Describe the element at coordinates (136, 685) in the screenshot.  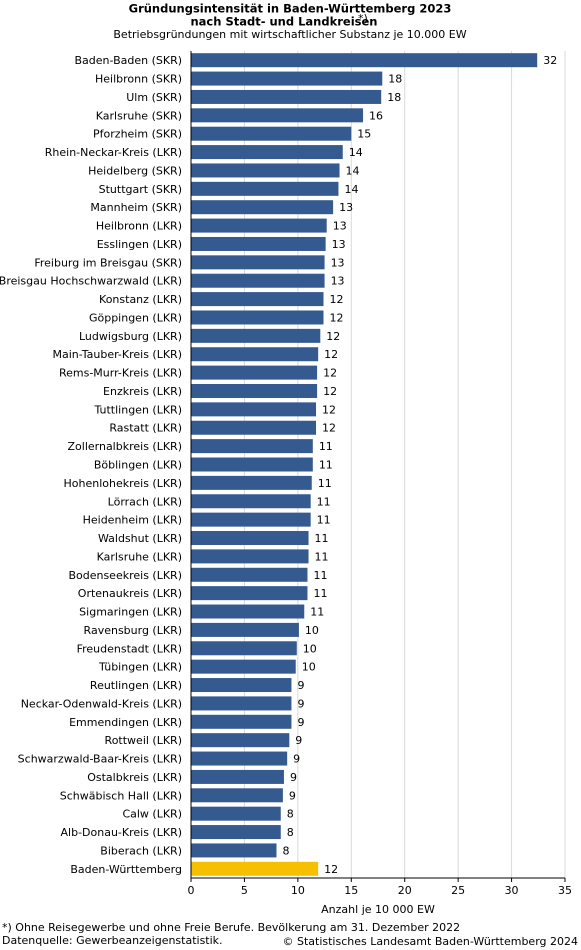
I see `y-tick-label: Reutlingen (LKR)` at that location.